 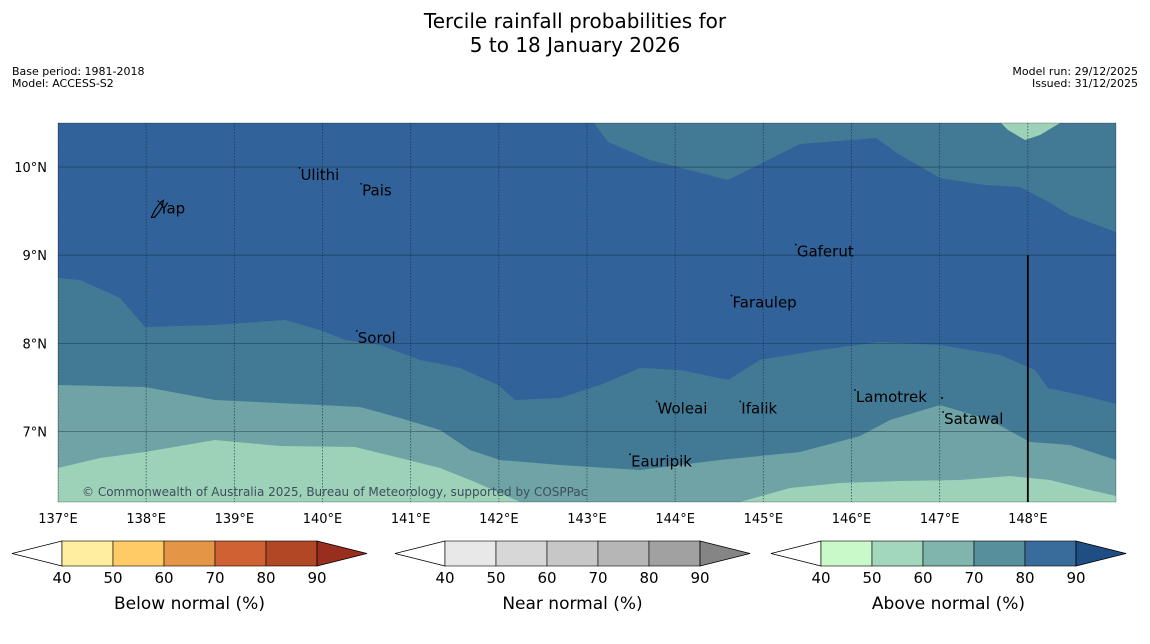 I want to click on place-label-sorol: Sorol, so click(x=377, y=338).